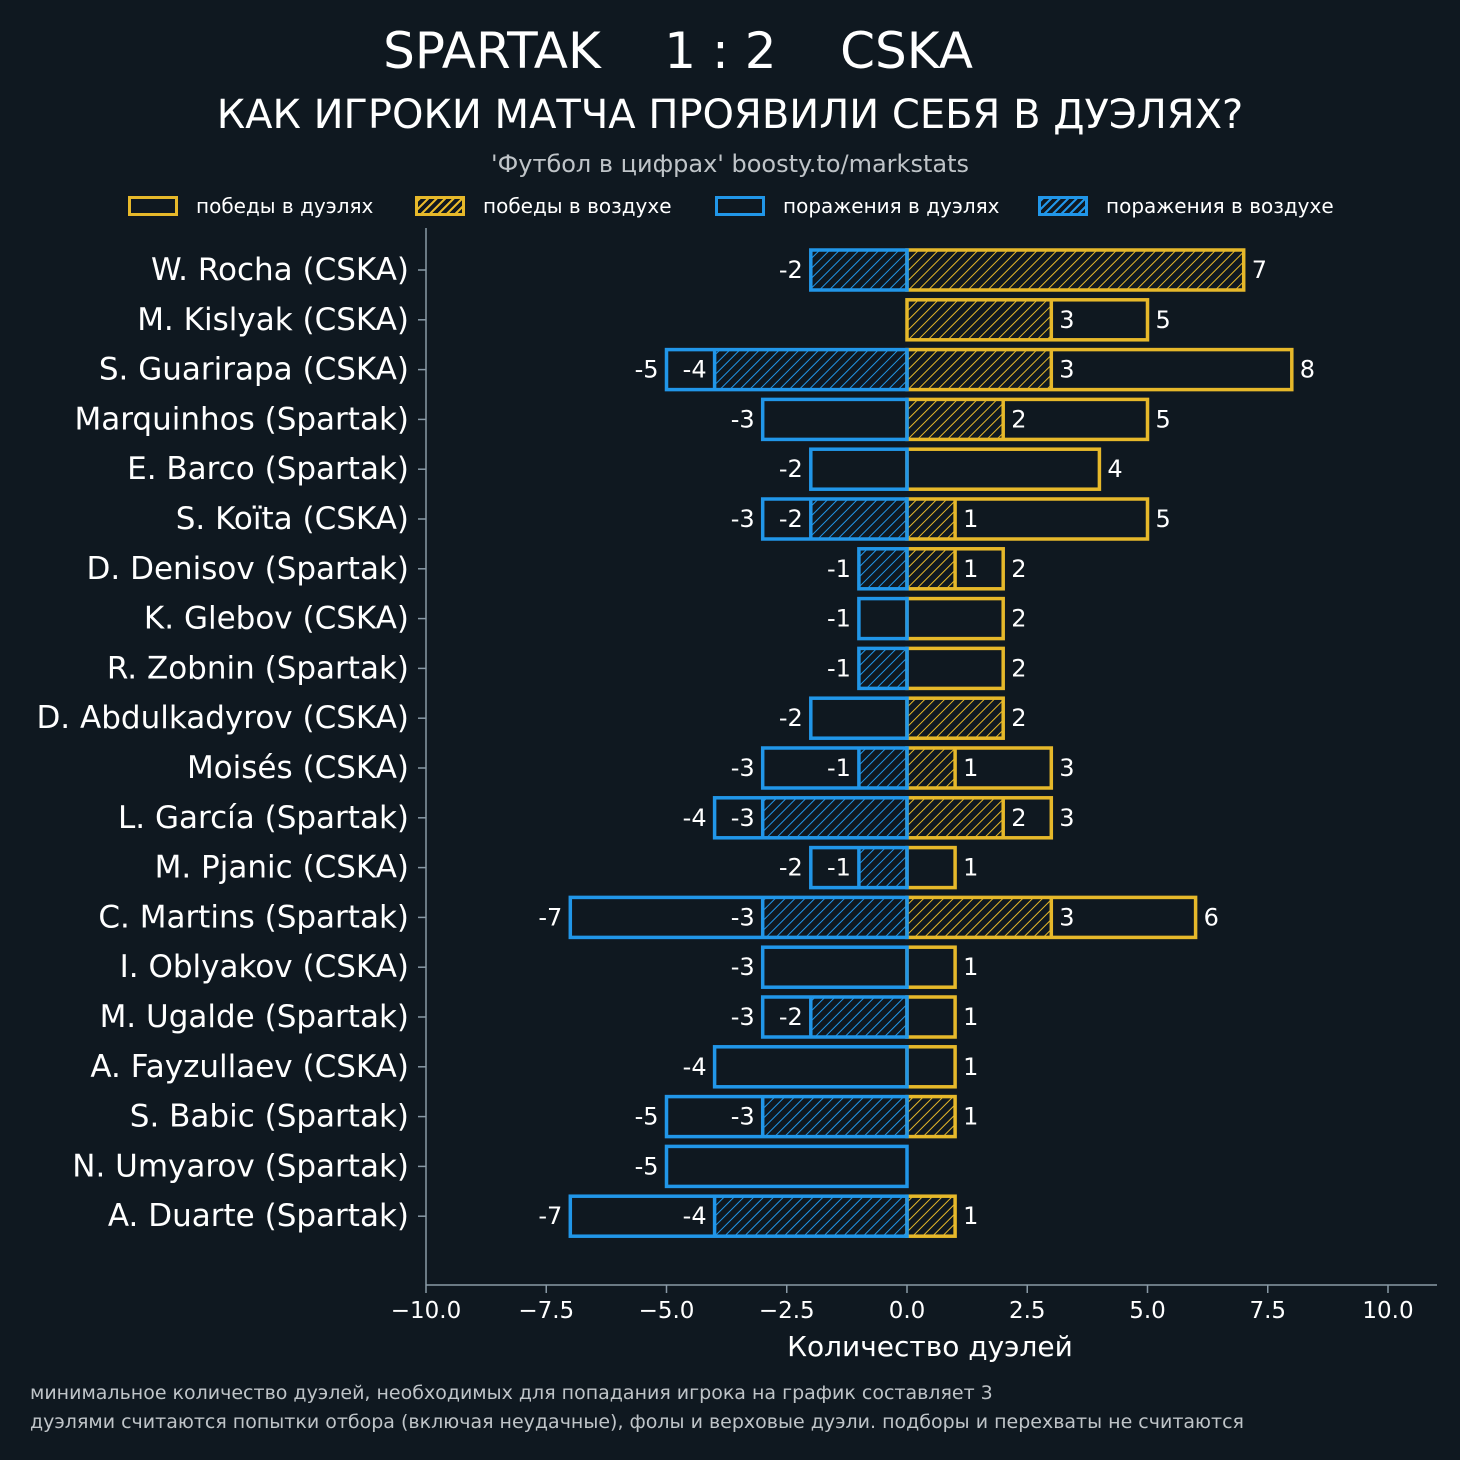  I want to click on legend-item-duel-wins: победы в дуэлях, so click(250, 206).